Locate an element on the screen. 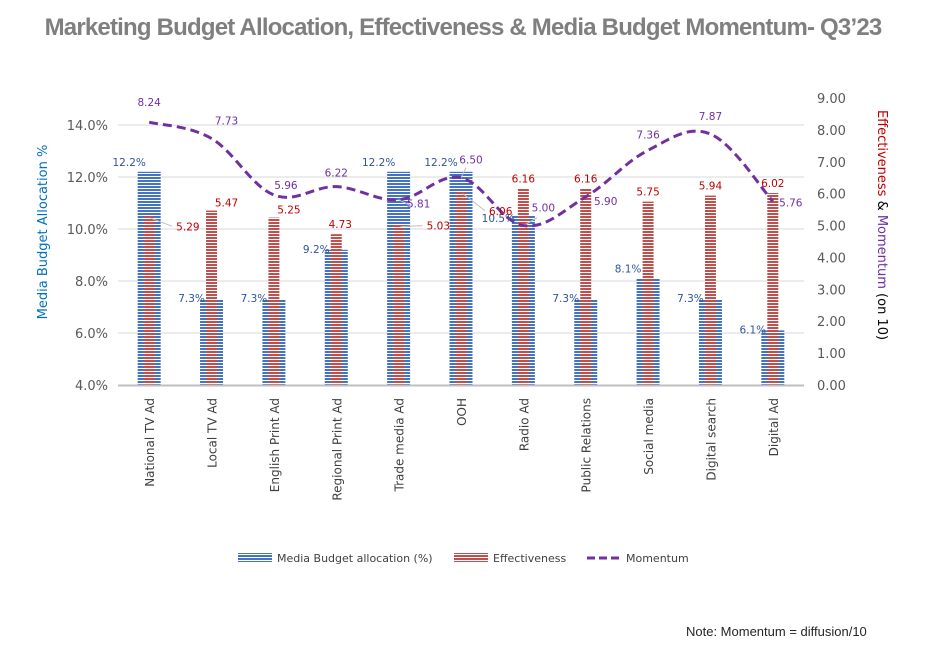 The height and width of the screenshot is (648, 926). left-axis-title: Media Budget Allocation % is located at coordinates (43, 232).